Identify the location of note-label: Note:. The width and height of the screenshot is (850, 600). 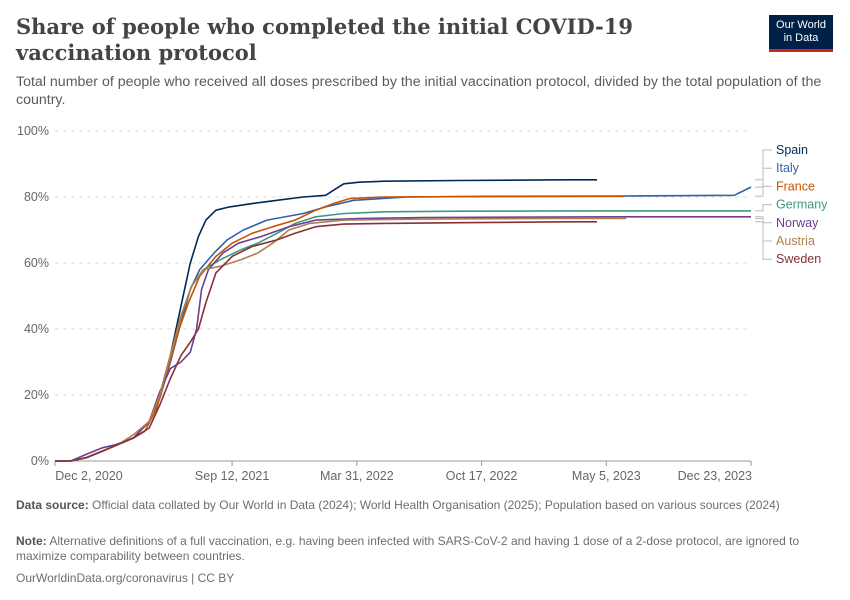
(31, 541).